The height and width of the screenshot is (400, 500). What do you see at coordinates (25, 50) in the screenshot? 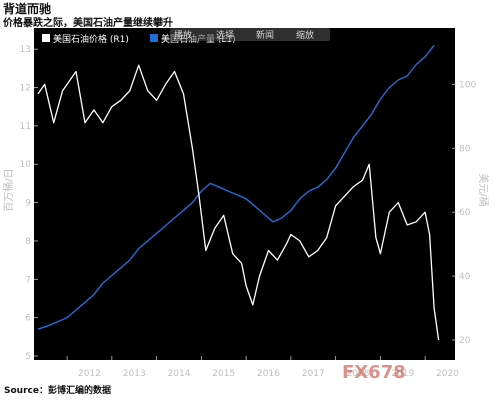
I see `left-tick-label: 13` at bounding box center [25, 50].